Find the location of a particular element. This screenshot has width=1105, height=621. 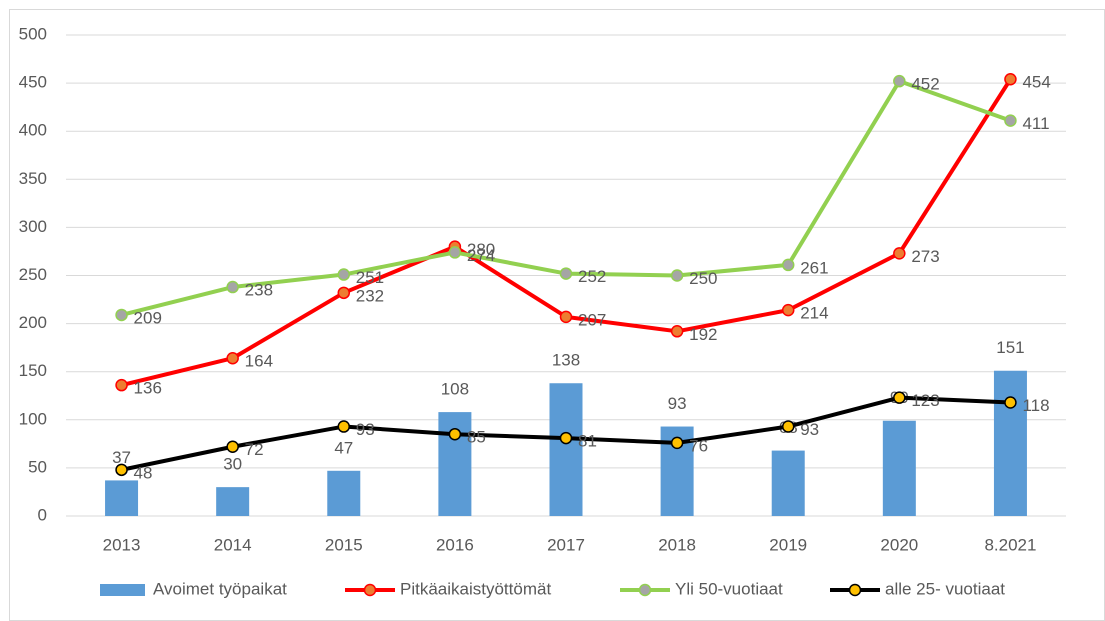

y-tick-label: 300 is located at coordinates (33, 226).